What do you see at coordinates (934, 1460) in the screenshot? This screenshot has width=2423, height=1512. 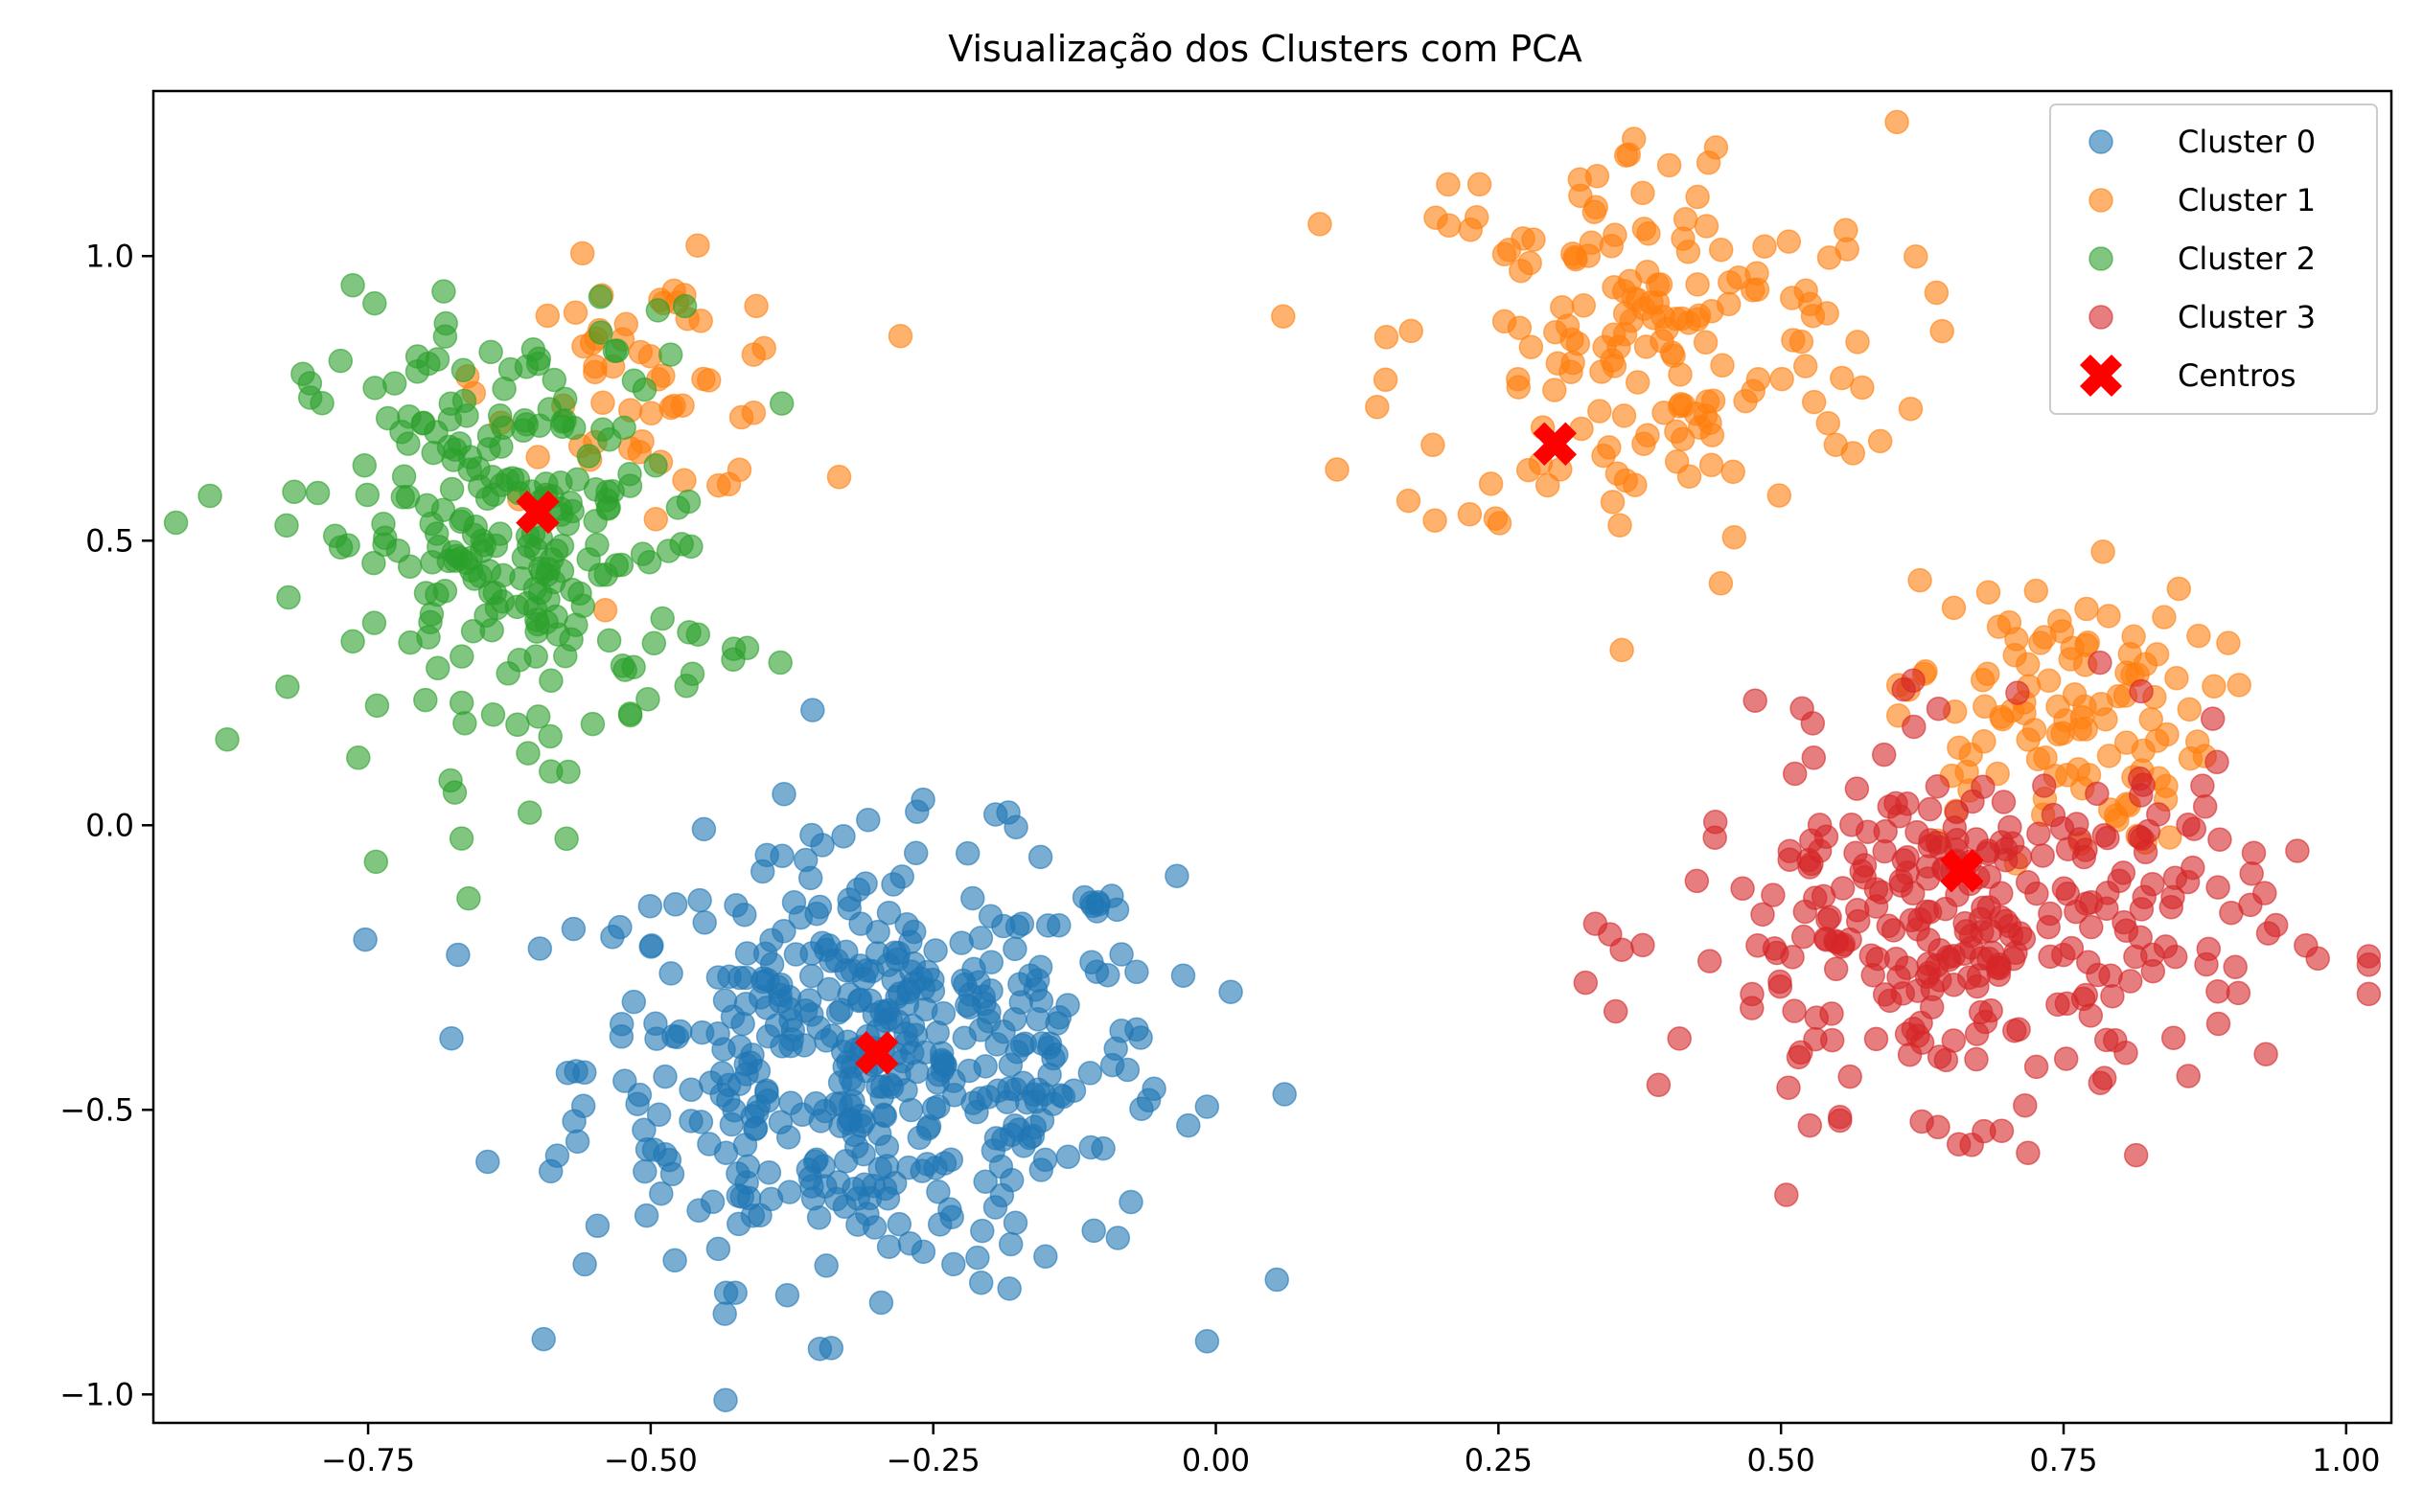 I see `x-tick-label: −0.25` at bounding box center [934, 1460].